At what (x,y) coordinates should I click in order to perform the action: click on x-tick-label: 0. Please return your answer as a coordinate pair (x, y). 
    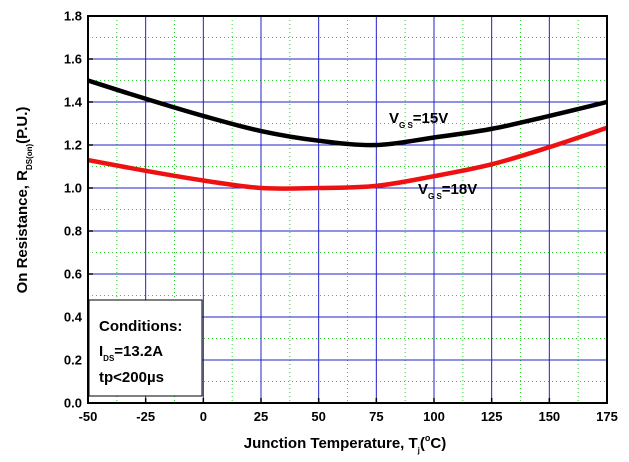
    Looking at the image, I should click on (203, 416).